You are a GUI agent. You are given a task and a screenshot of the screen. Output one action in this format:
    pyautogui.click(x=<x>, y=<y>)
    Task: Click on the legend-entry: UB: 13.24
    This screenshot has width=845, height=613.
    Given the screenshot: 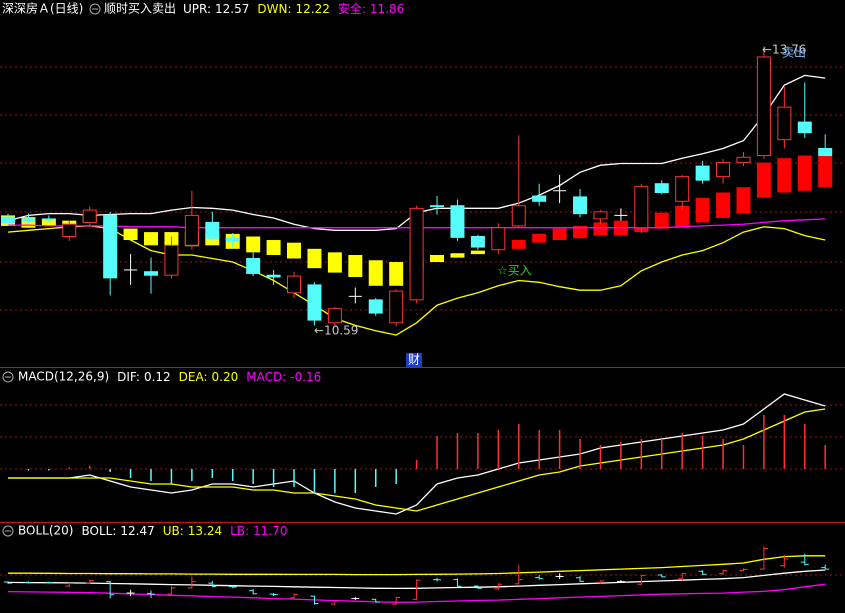 What is the action you would take?
    pyautogui.click(x=192, y=531)
    